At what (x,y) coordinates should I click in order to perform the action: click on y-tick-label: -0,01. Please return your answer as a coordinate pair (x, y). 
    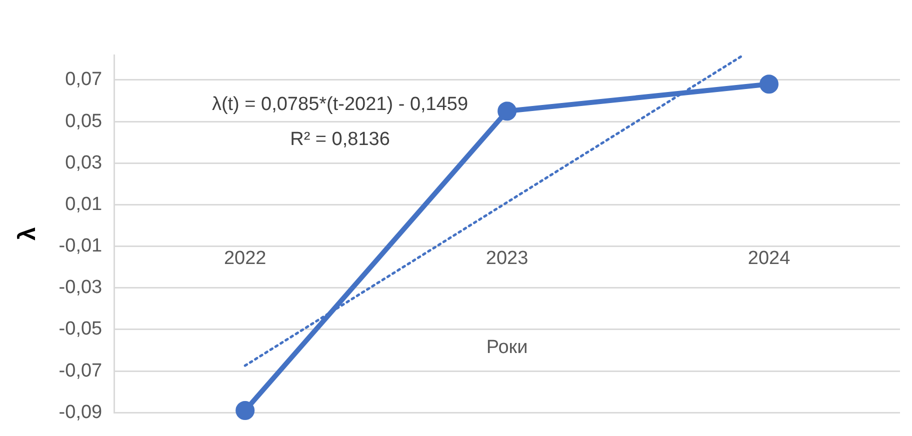
    Looking at the image, I should click on (80, 246).